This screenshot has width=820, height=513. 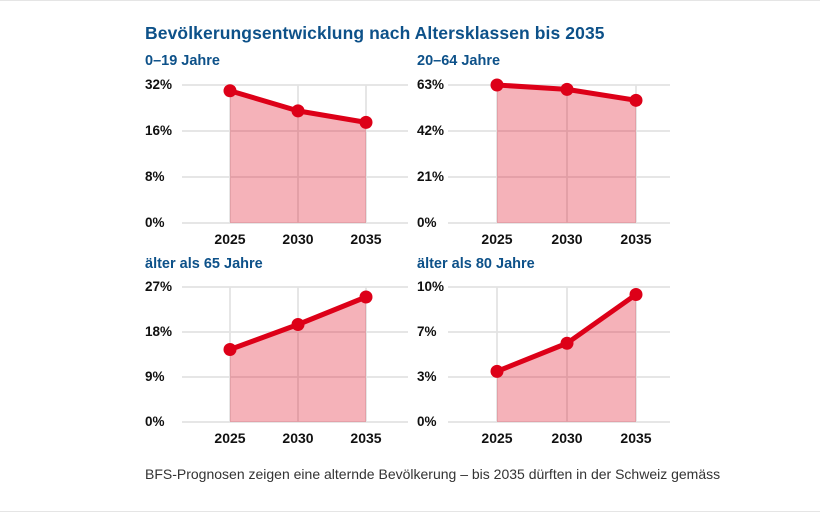 What do you see at coordinates (159, 130) in the screenshot?
I see `y-axis-tick-label: 16%` at bounding box center [159, 130].